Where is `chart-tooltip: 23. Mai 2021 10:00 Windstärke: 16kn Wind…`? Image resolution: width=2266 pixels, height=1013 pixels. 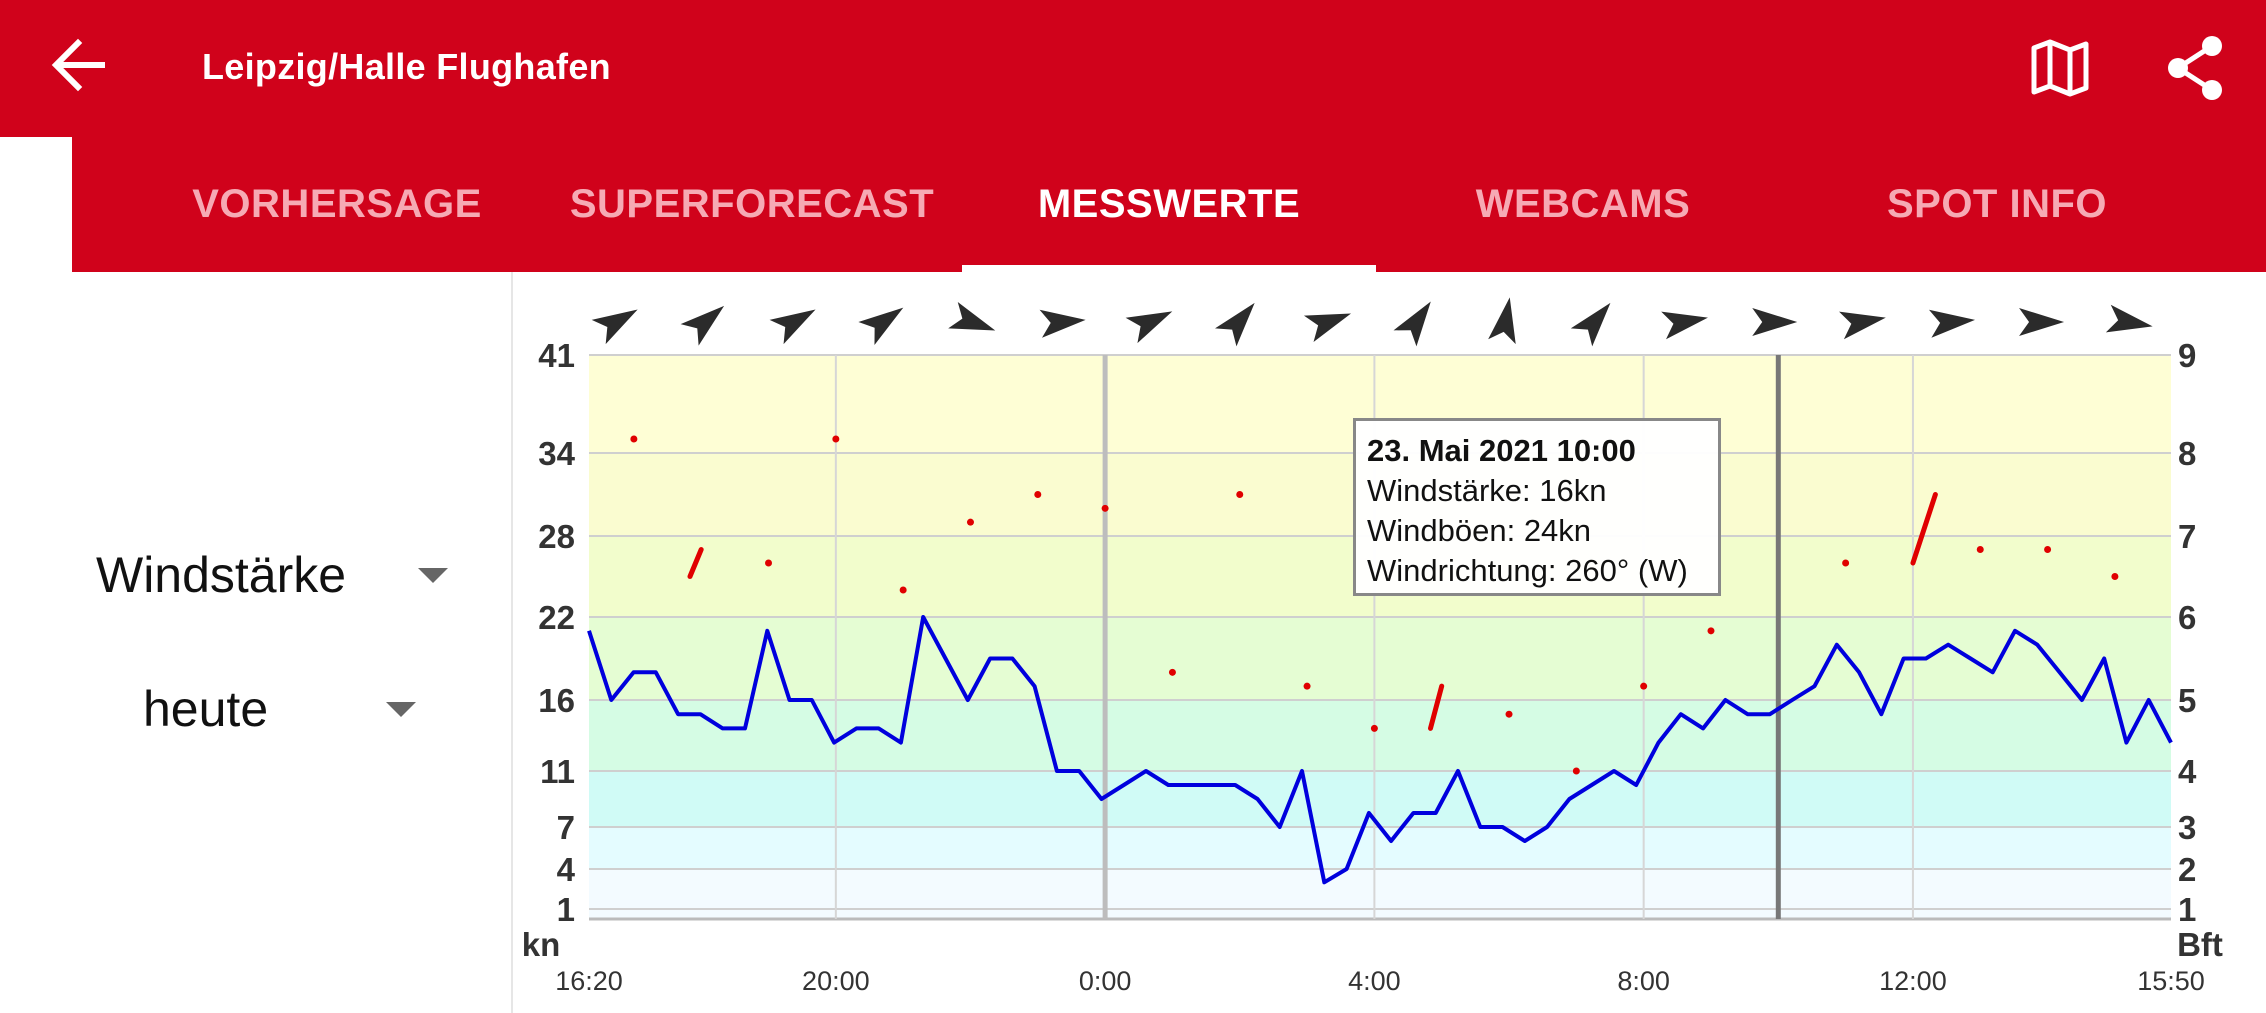 chart-tooltip: 23. Mai 2021 10:00 Windstärke: 16kn Wind… is located at coordinates (1537, 507).